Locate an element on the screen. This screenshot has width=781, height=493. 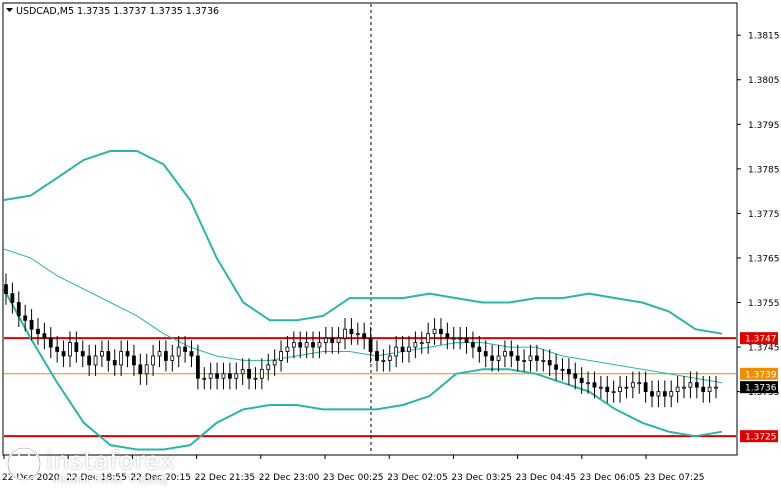
price-label-bg-current is located at coordinates (759, 387).